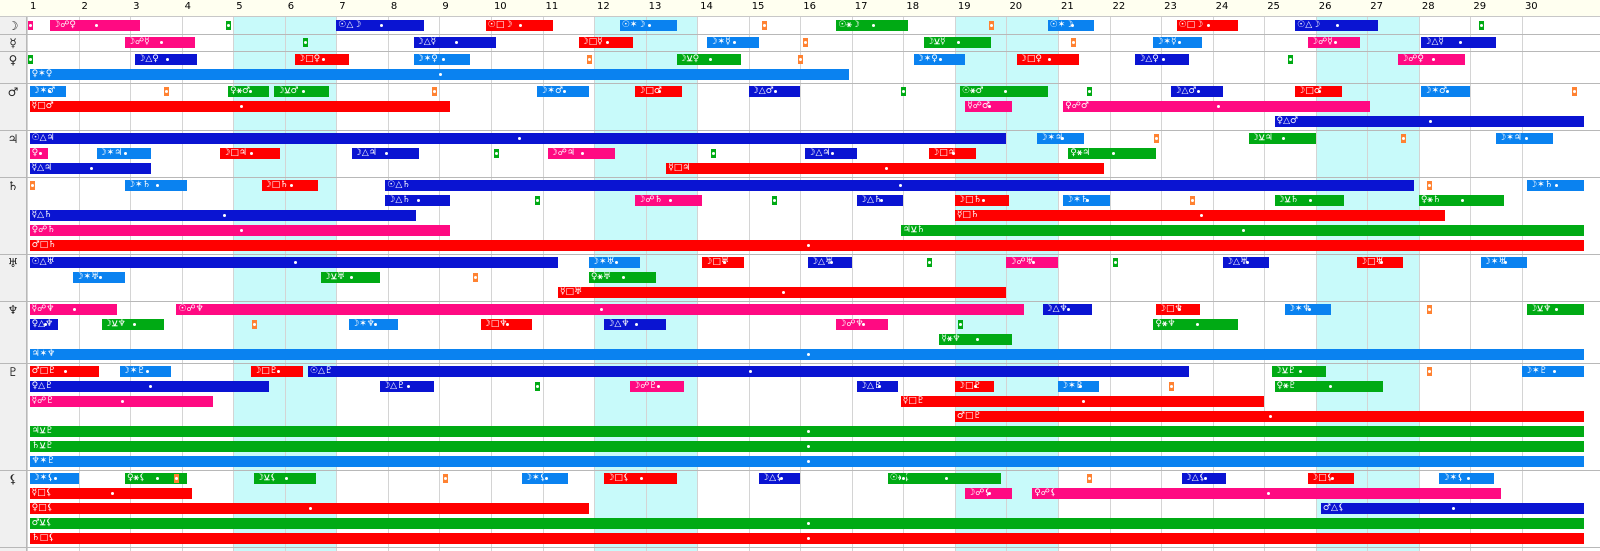 The width and height of the screenshot is (1600, 551). I want to click on aspect-bar: ☽⚺♃, so click(1282, 138).